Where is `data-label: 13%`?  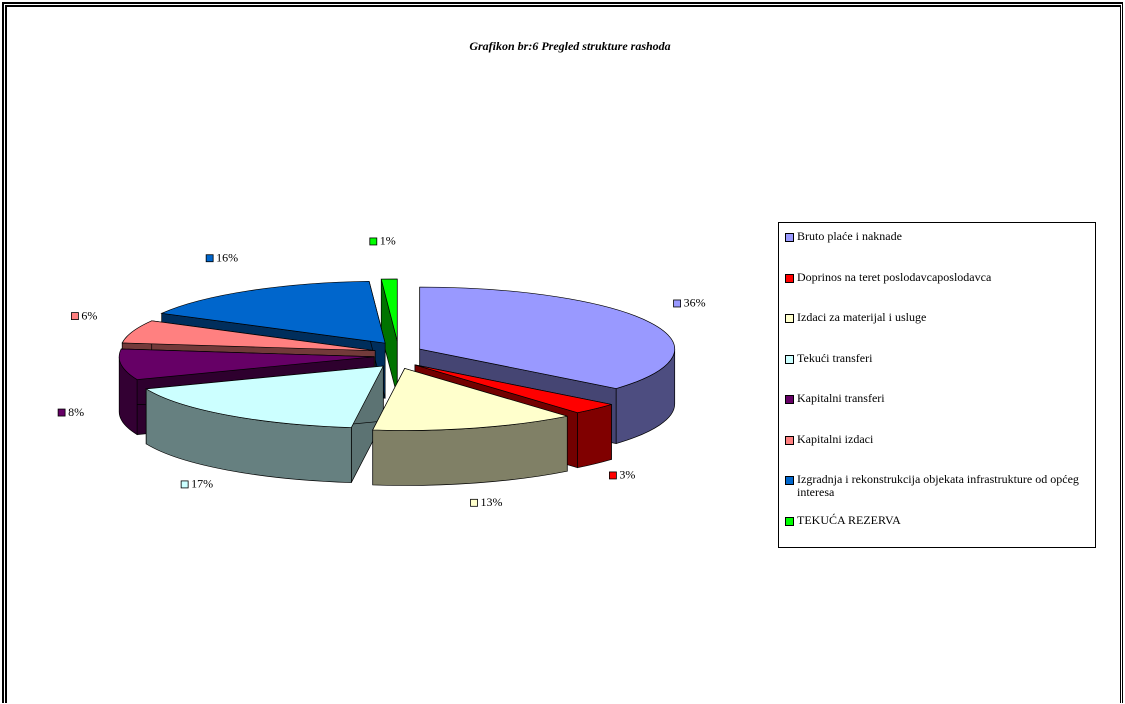
data-label: 13% is located at coordinates (492, 502).